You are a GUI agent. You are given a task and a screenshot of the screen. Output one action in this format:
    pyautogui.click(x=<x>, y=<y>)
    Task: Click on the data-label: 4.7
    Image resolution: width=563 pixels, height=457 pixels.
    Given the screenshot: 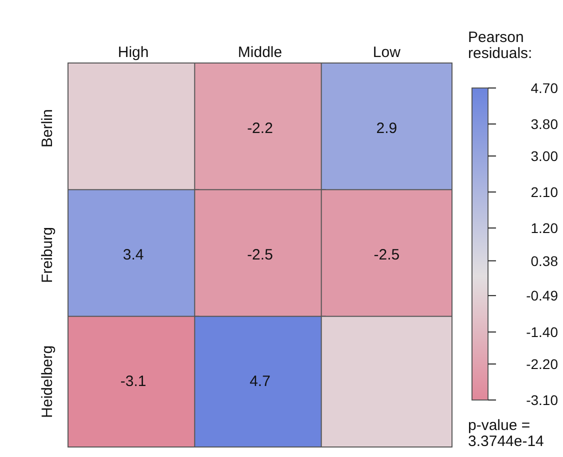 What is the action you would take?
    pyautogui.click(x=260, y=381)
    